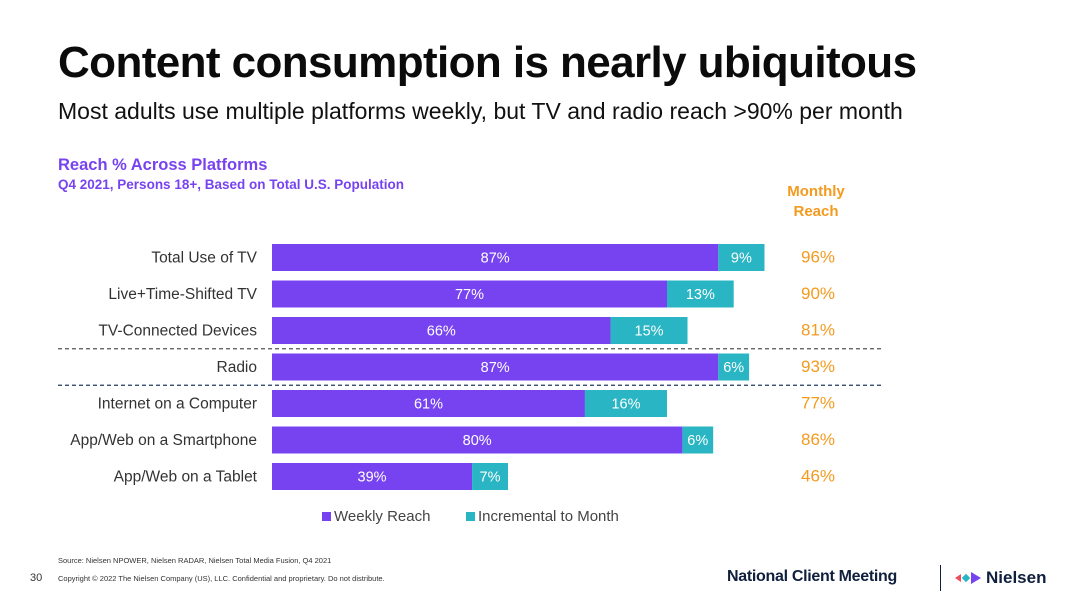  I want to click on incremental-value: 15%, so click(649, 332).